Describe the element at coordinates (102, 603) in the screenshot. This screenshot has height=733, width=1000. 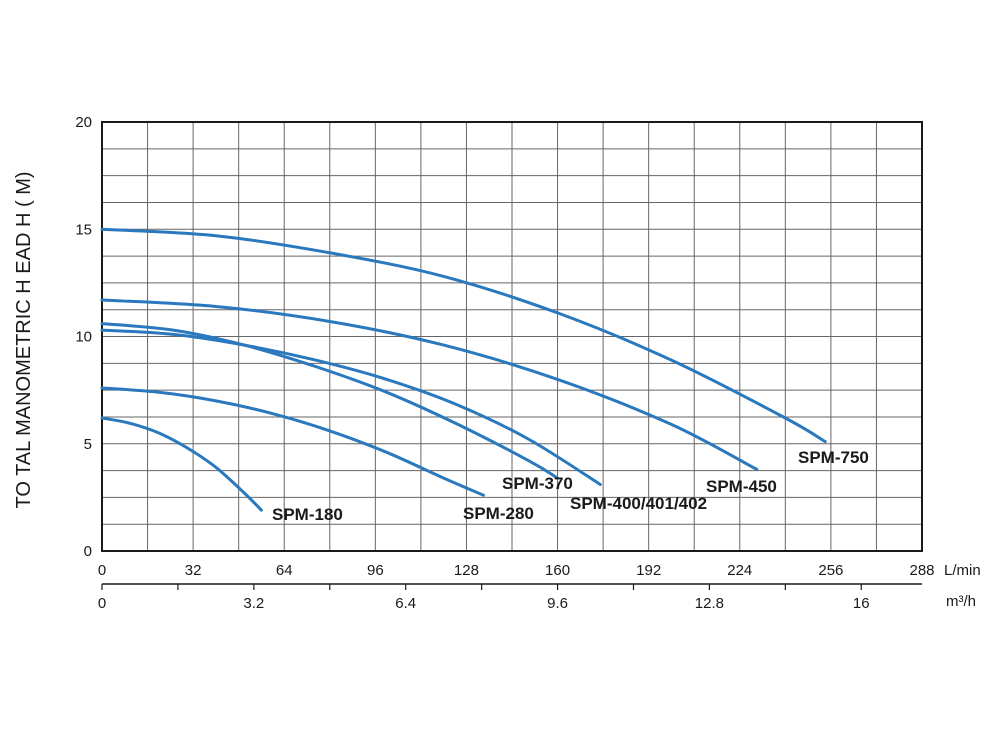
I see `x2-tick-label: 0` at that location.